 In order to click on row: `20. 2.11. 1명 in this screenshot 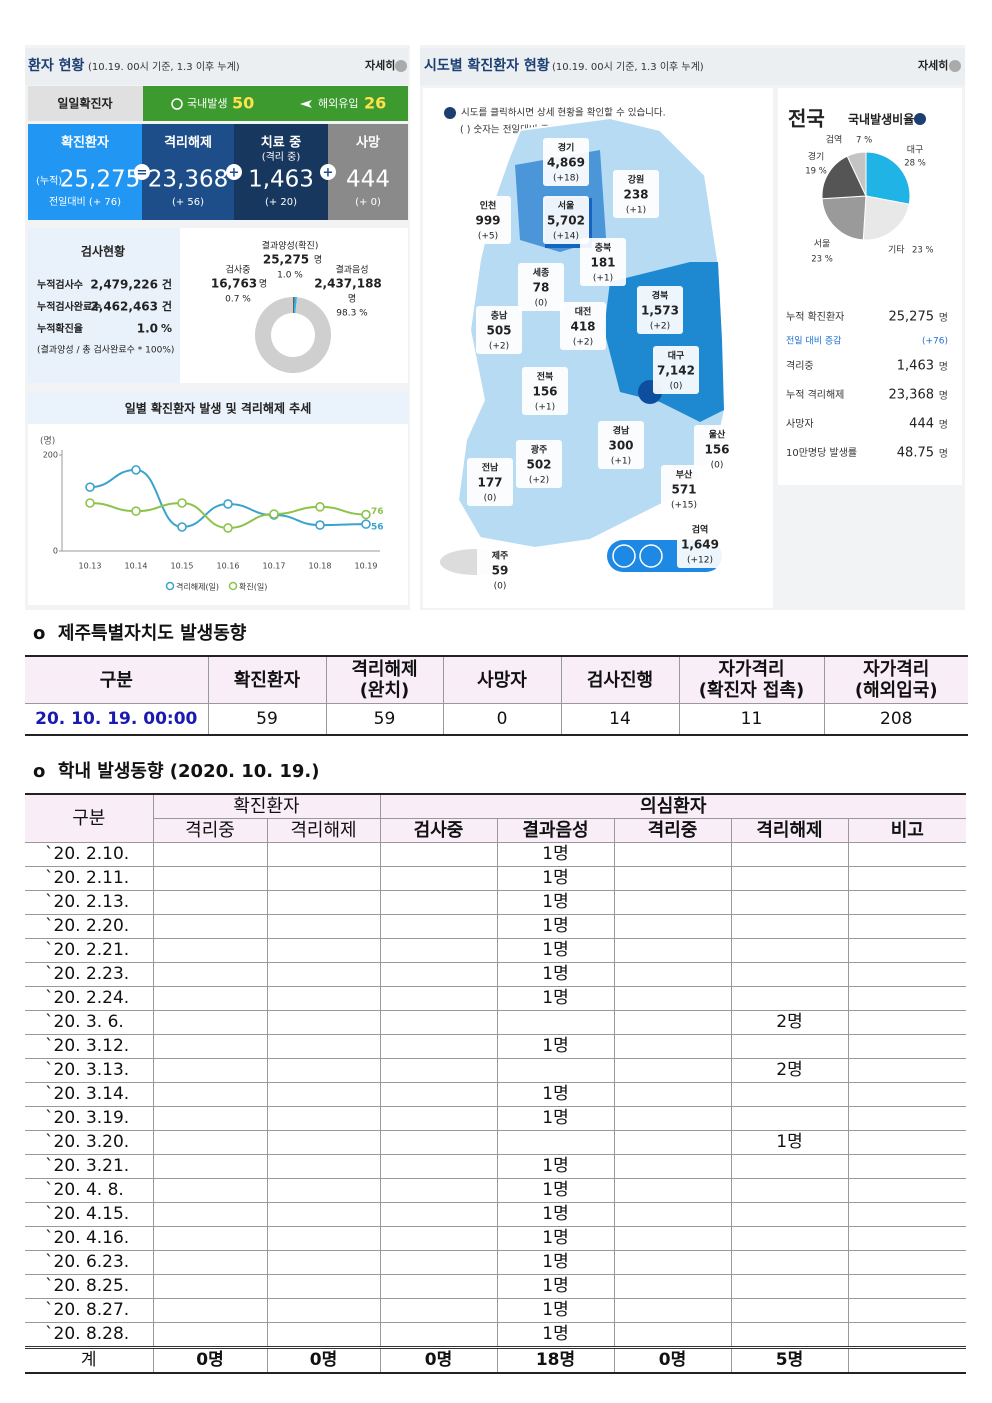, I will do `click(496, 878)`.